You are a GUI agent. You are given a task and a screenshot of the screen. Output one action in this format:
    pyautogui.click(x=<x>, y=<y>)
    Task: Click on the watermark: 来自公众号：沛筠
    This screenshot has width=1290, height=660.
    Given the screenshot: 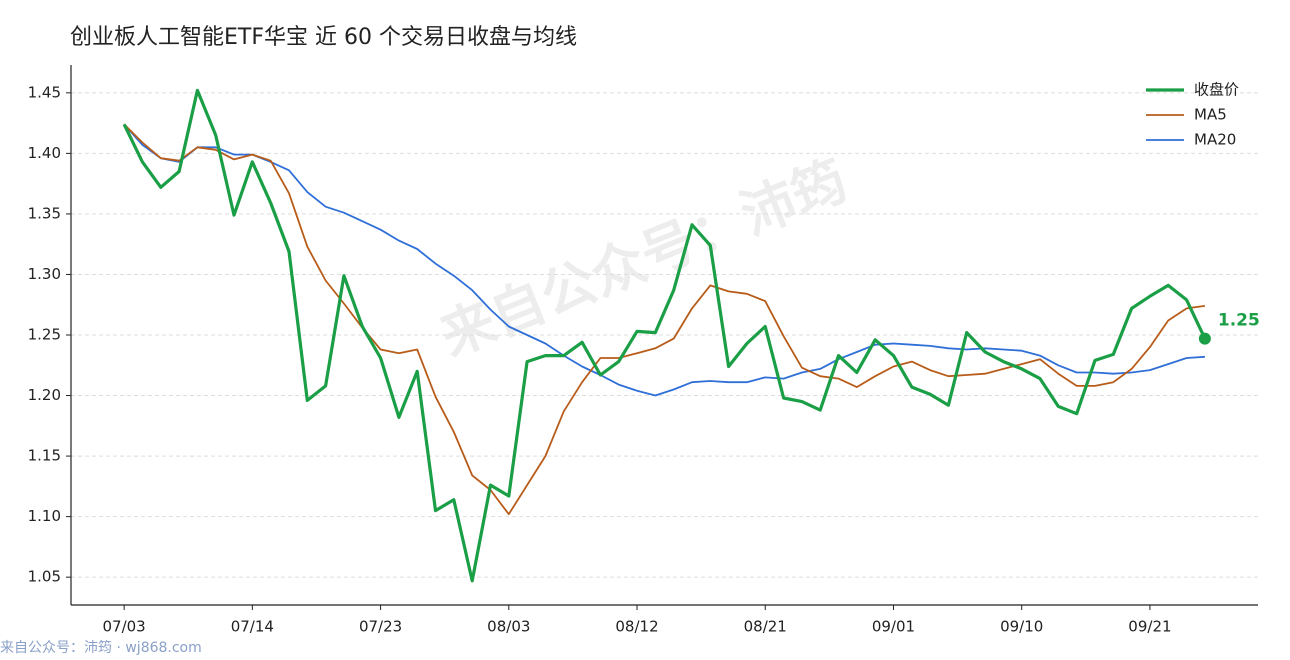 What is the action you would take?
    pyautogui.click(x=643, y=258)
    